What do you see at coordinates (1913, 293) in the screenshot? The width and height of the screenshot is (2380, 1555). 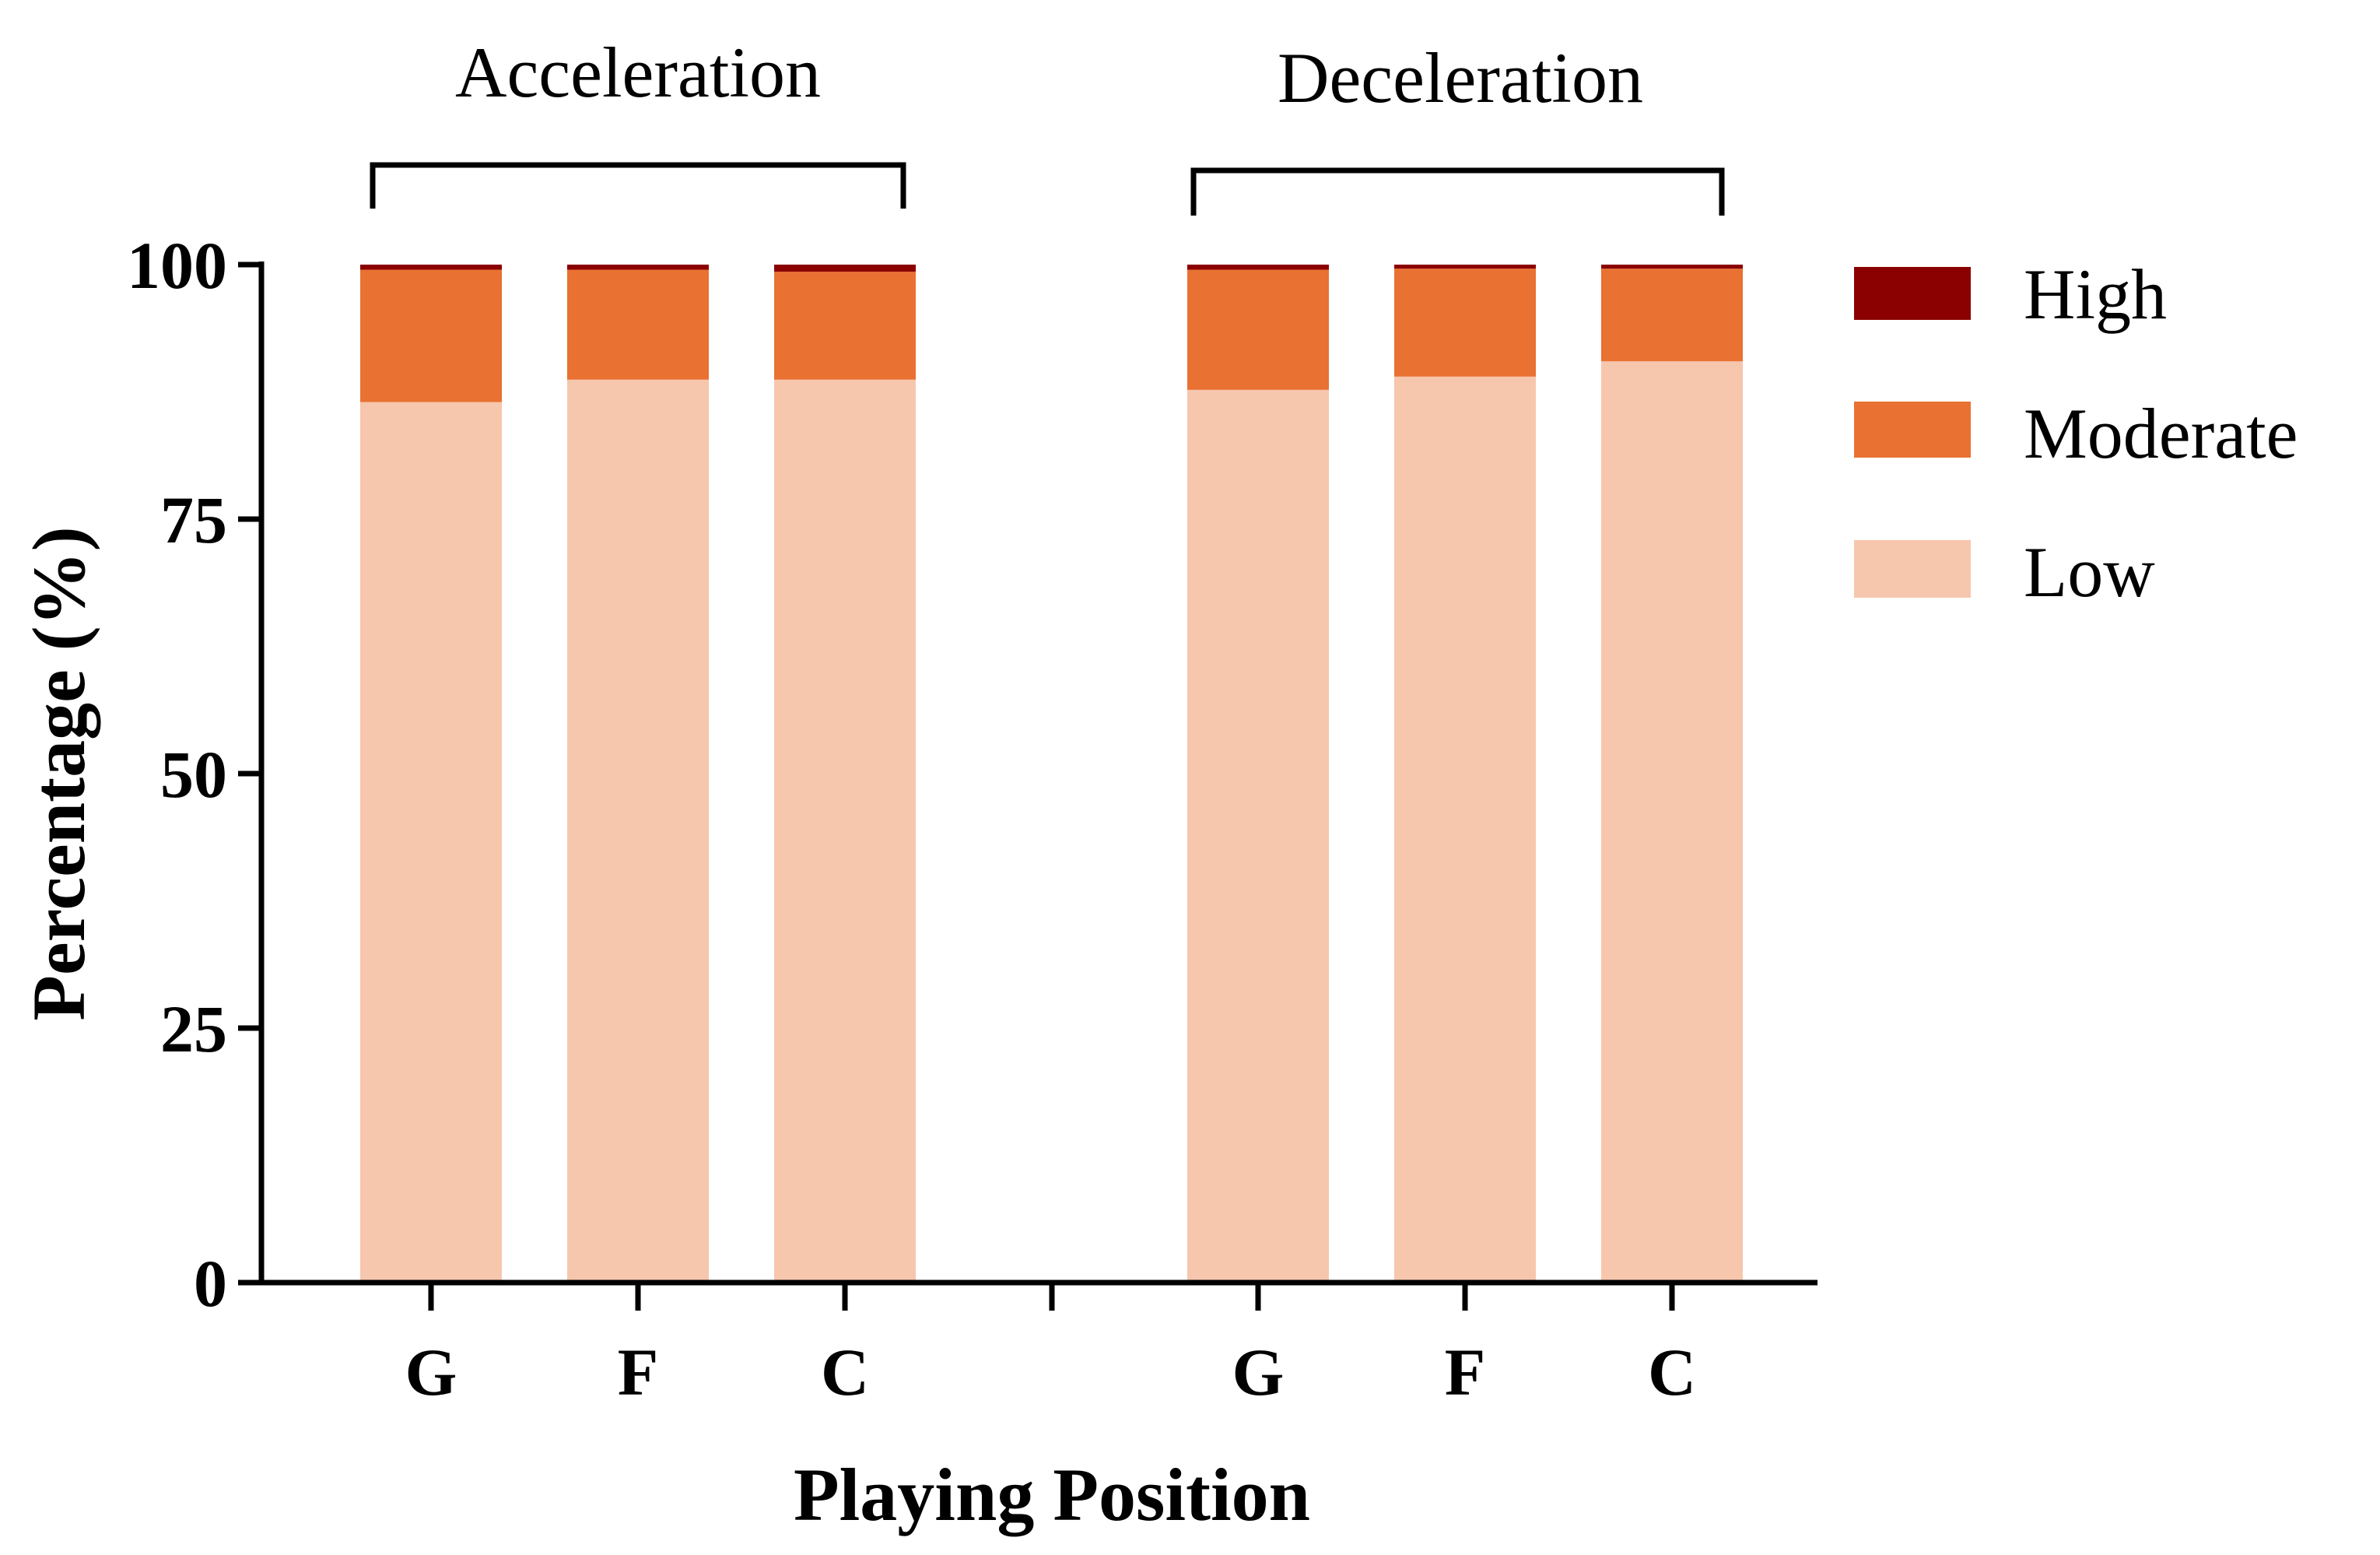 I see `legend-swatch-high` at bounding box center [1913, 293].